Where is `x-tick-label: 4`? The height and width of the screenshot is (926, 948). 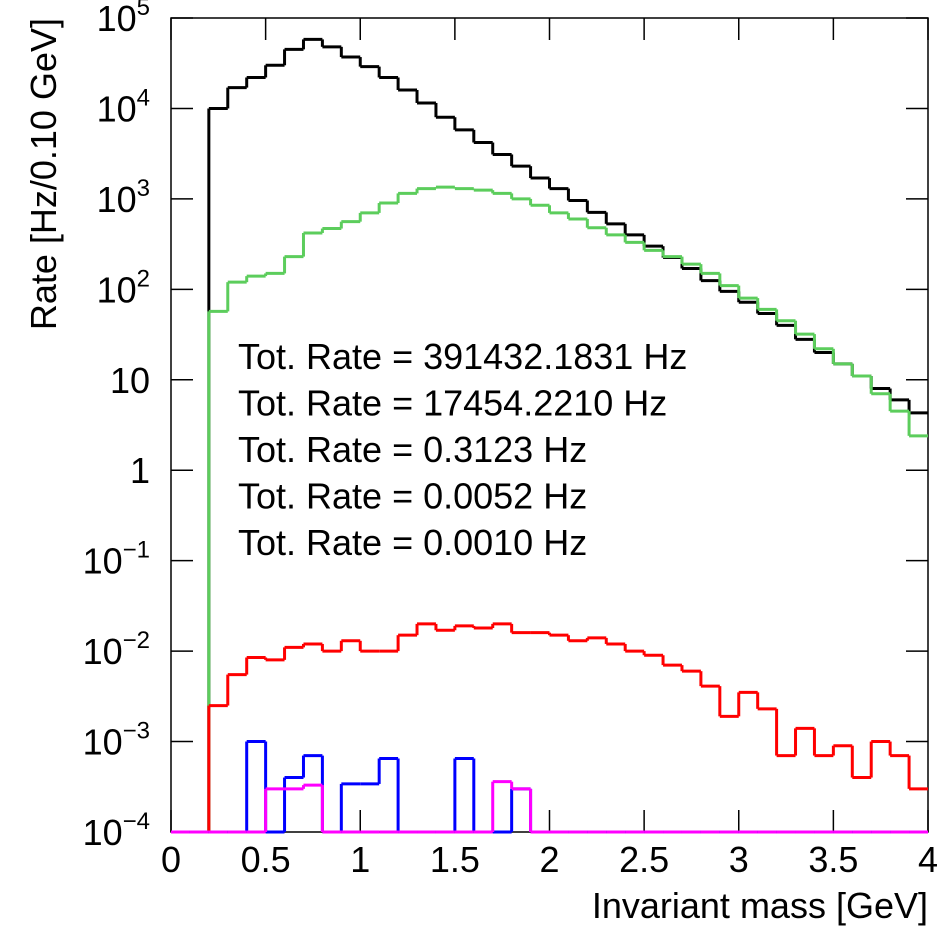 x-tick-label: 4 is located at coordinates (928, 859).